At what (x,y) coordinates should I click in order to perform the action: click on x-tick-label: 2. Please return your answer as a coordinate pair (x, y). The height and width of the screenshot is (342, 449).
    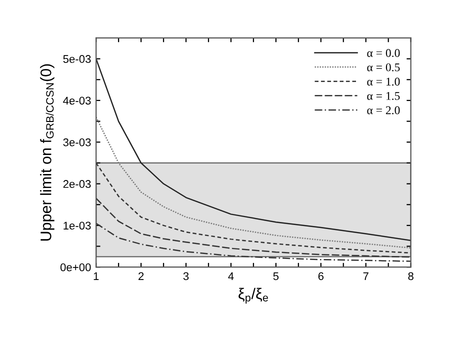
    Looking at the image, I should click on (141, 276).